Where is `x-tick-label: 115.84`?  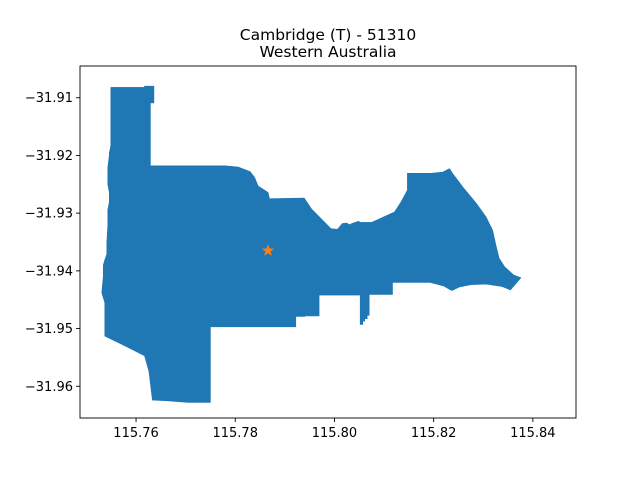
x-tick-label: 115.84 is located at coordinates (533, 433).